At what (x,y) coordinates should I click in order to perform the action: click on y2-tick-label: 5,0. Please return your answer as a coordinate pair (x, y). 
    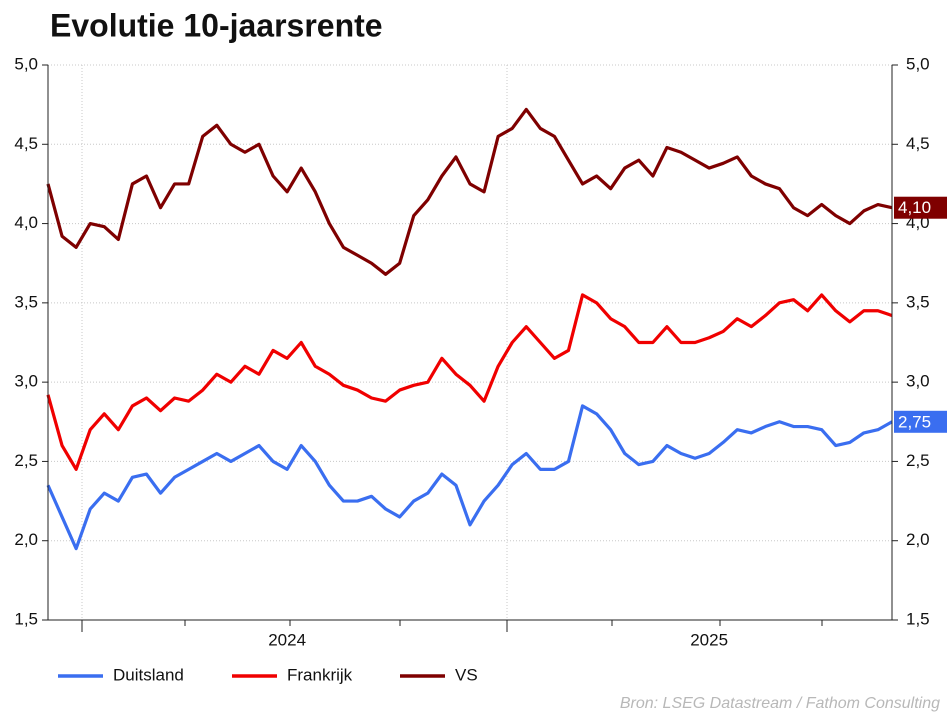
    Looking at the image, I should click on (918, 63).